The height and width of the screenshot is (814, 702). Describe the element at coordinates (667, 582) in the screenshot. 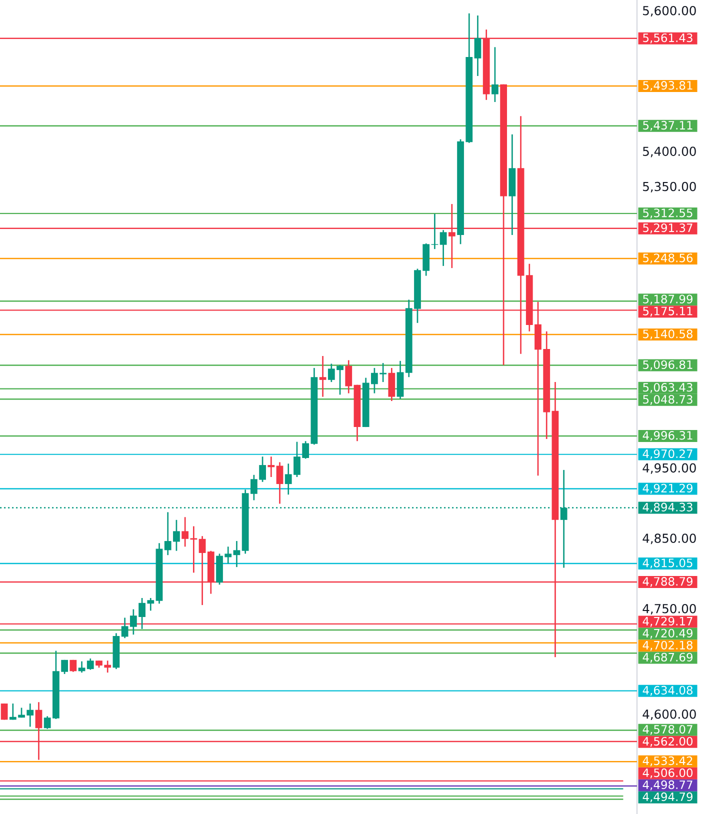

I see `ref-line-label: 4,788.79` at that location.